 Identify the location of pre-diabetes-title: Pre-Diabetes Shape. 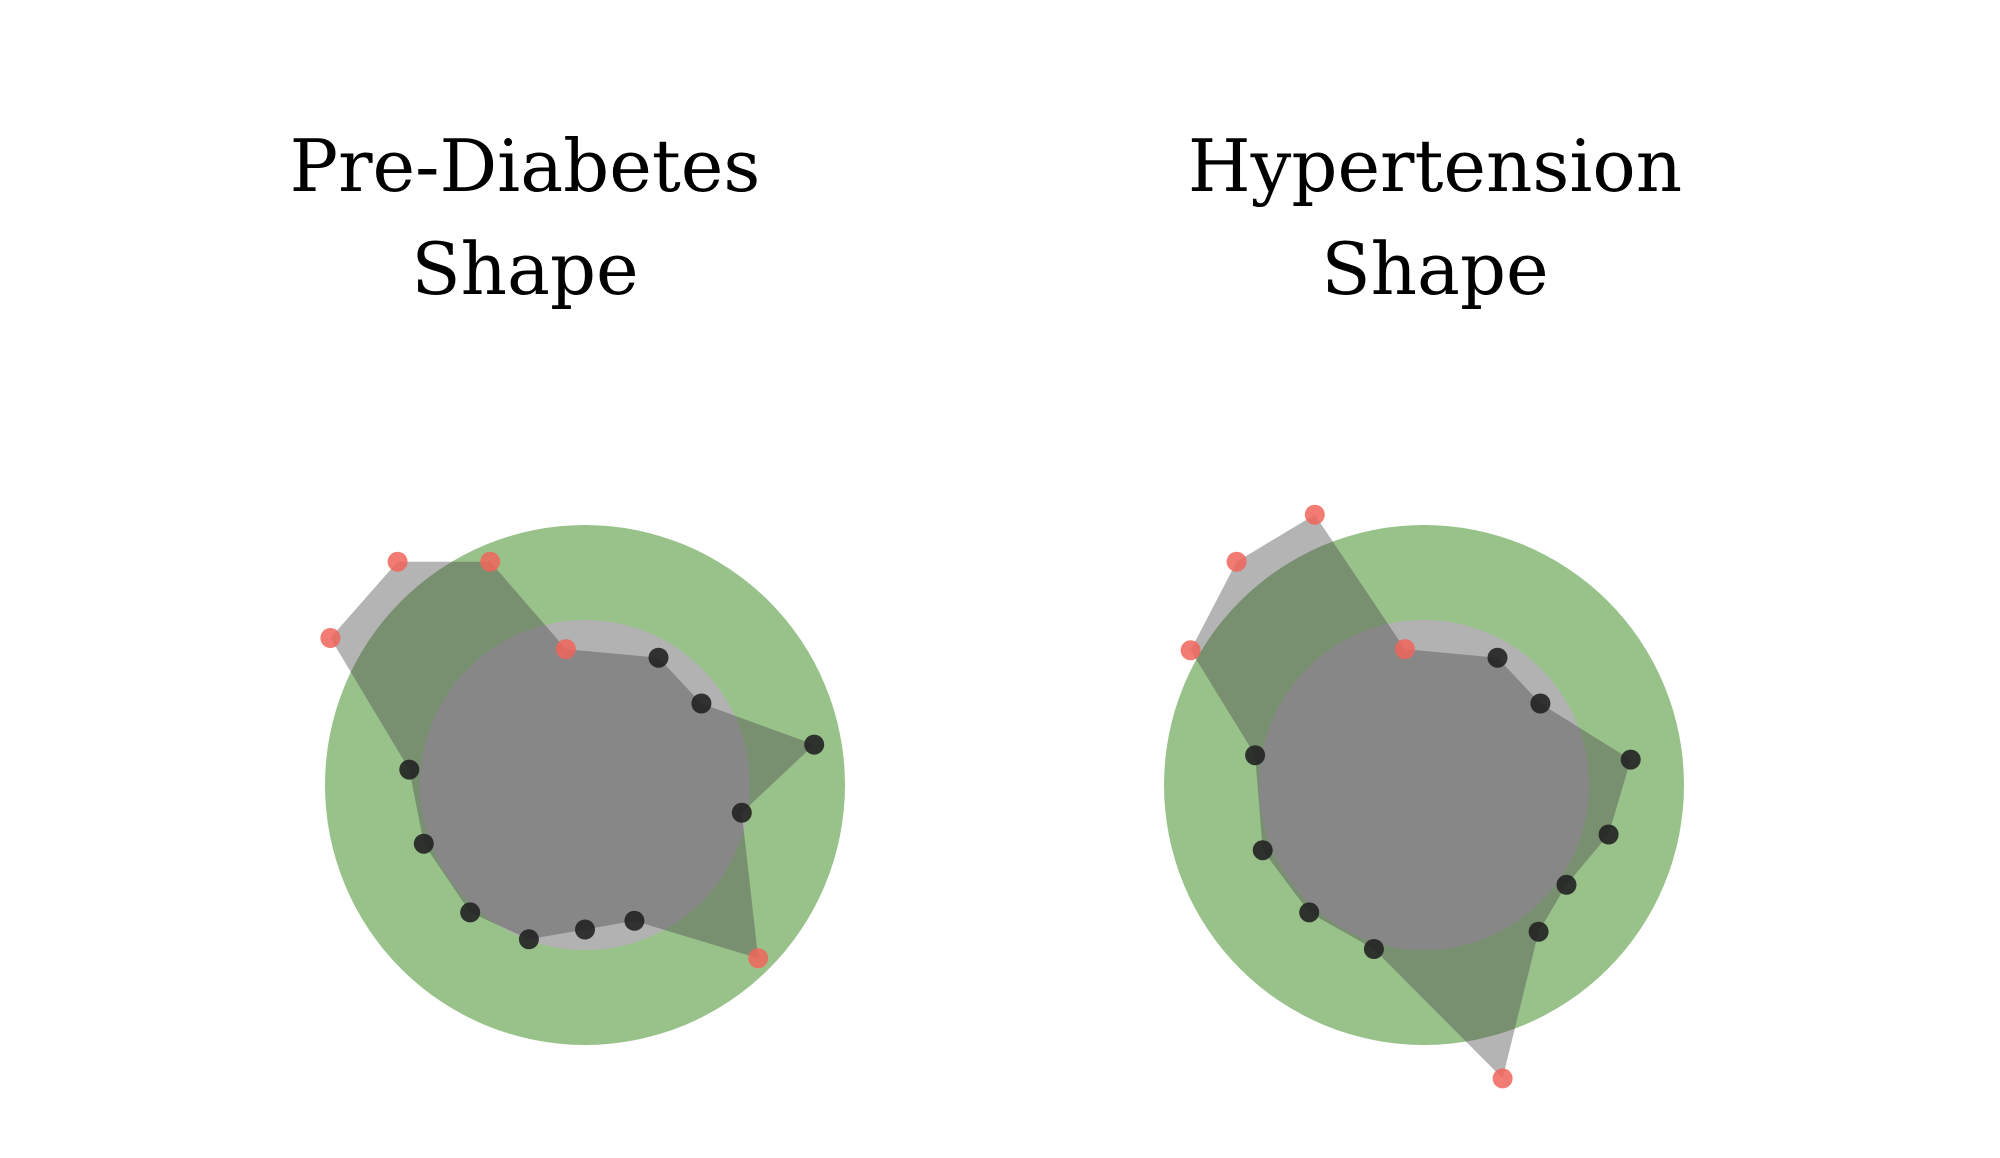
(525, 217).